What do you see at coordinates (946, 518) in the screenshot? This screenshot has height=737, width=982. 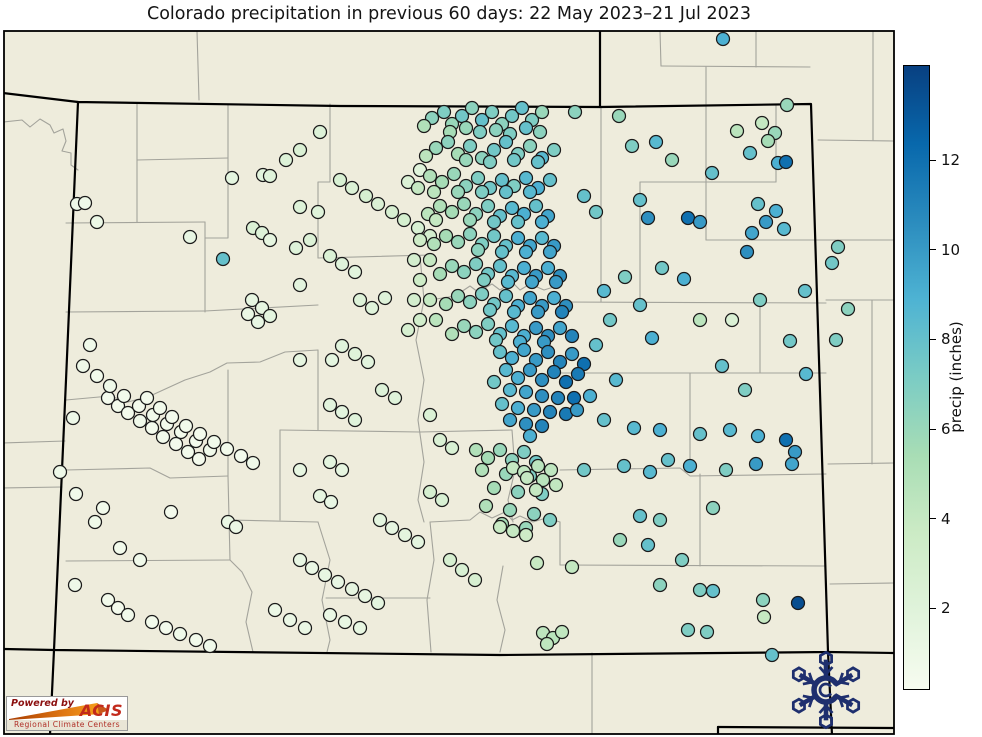 I see `tick-label: 4` at bounding box center [946, 518].